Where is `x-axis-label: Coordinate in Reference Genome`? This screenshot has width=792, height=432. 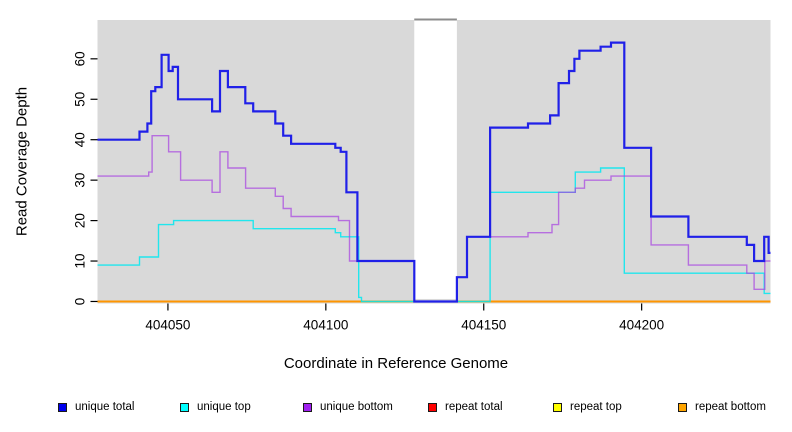 x-axis-label: Coordinate in Reference Genome is located at coordinates (396, 363).